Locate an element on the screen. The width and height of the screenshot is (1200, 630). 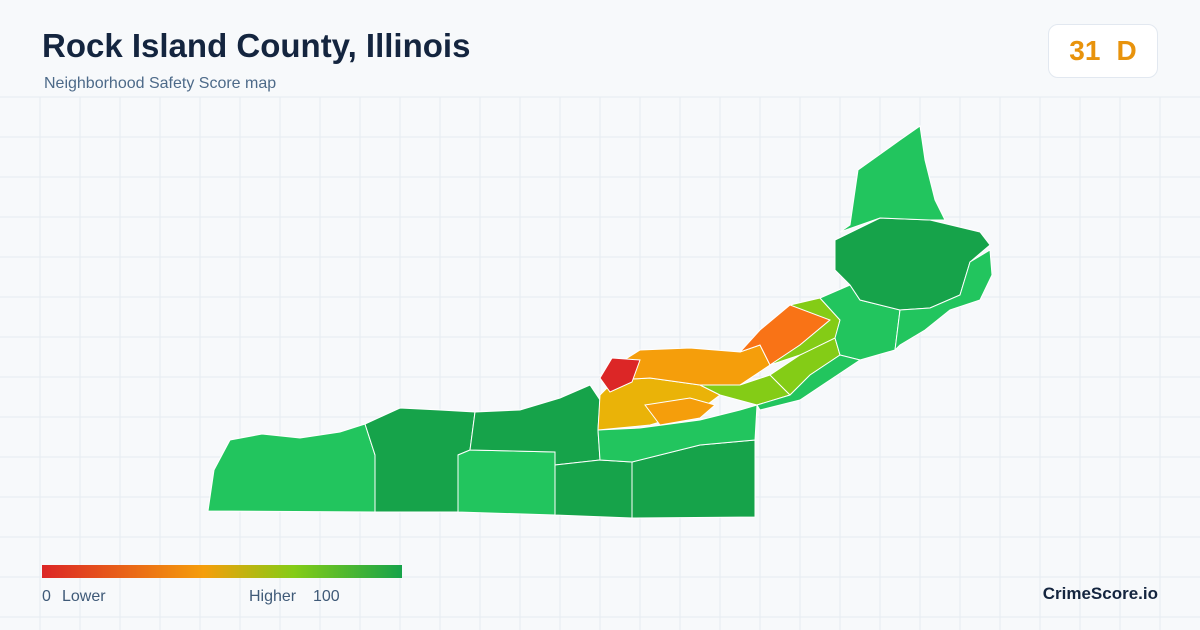
legend-gradient is located at coordinates (222, 571).